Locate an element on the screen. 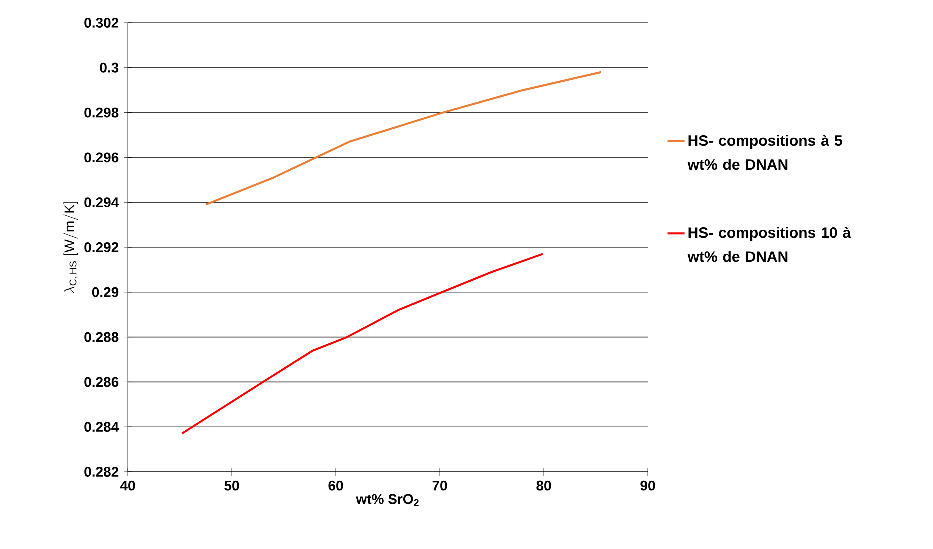 Image resolution: width=933 pixels, height=549 pixels. legend-label: HS- compositions 10 à wt% de DNAN is located at coordinates (770, 244).